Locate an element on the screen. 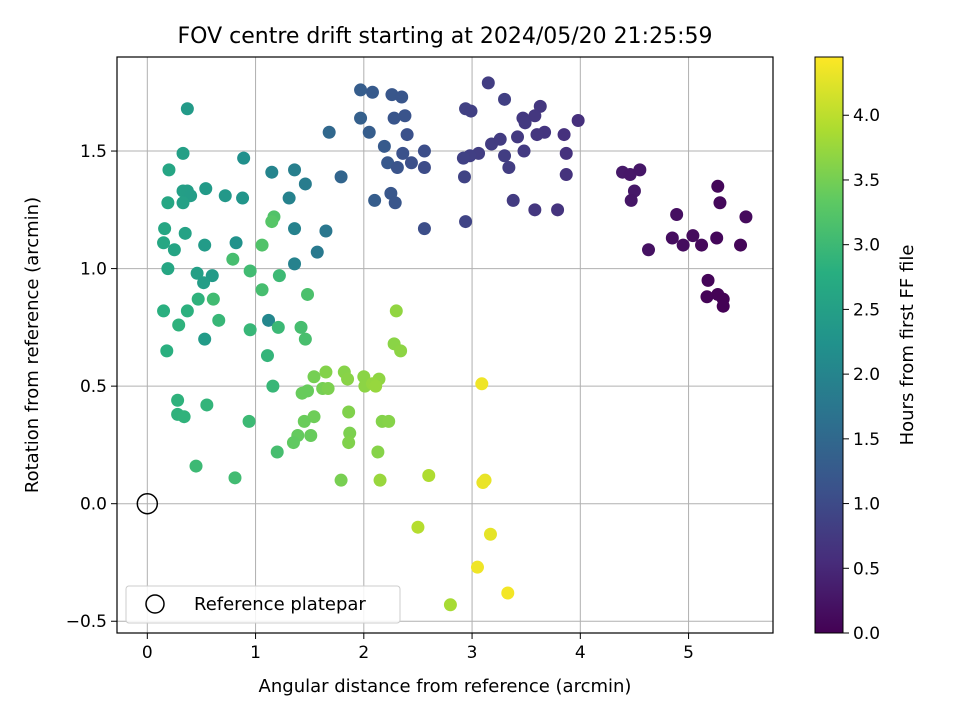  x-axis-label: Angular distance from reference (arcmin) is located at coordinates (445, 686).